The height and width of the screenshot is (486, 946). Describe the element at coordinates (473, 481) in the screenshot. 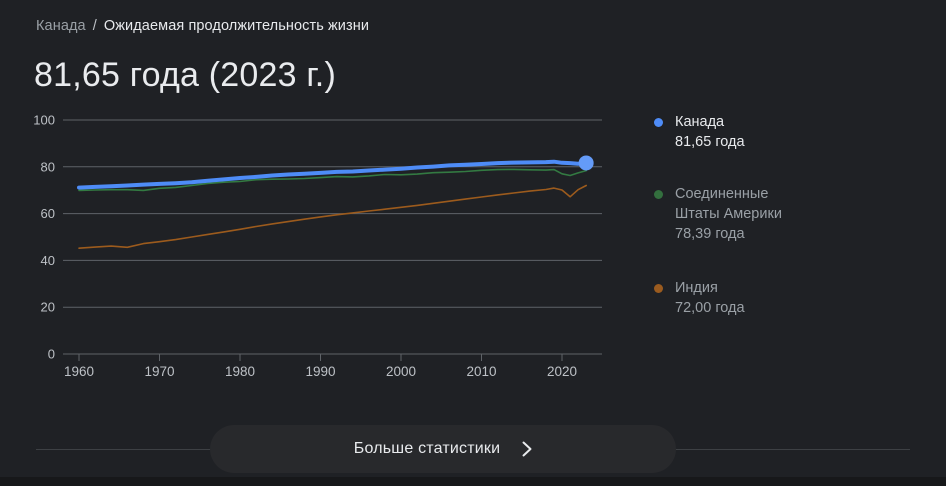

I see `page-bottom-strip` at that location.